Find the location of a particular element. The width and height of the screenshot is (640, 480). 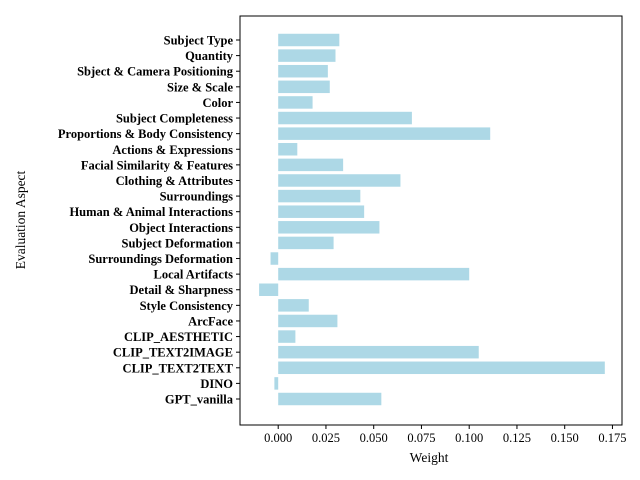

y-tick-label: Color is located at coordinates (217, 103).